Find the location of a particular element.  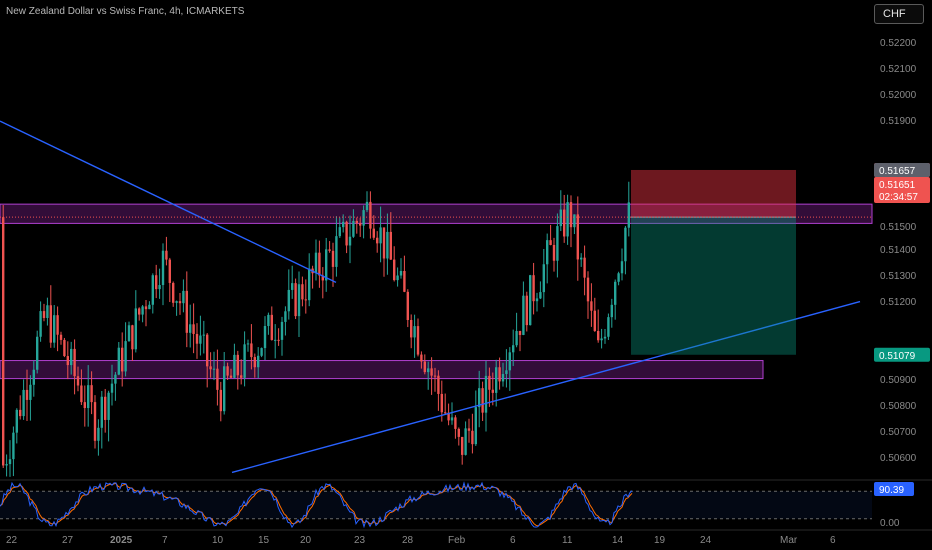

stoch-rsi-k-line is located at coordinates (316, 505).